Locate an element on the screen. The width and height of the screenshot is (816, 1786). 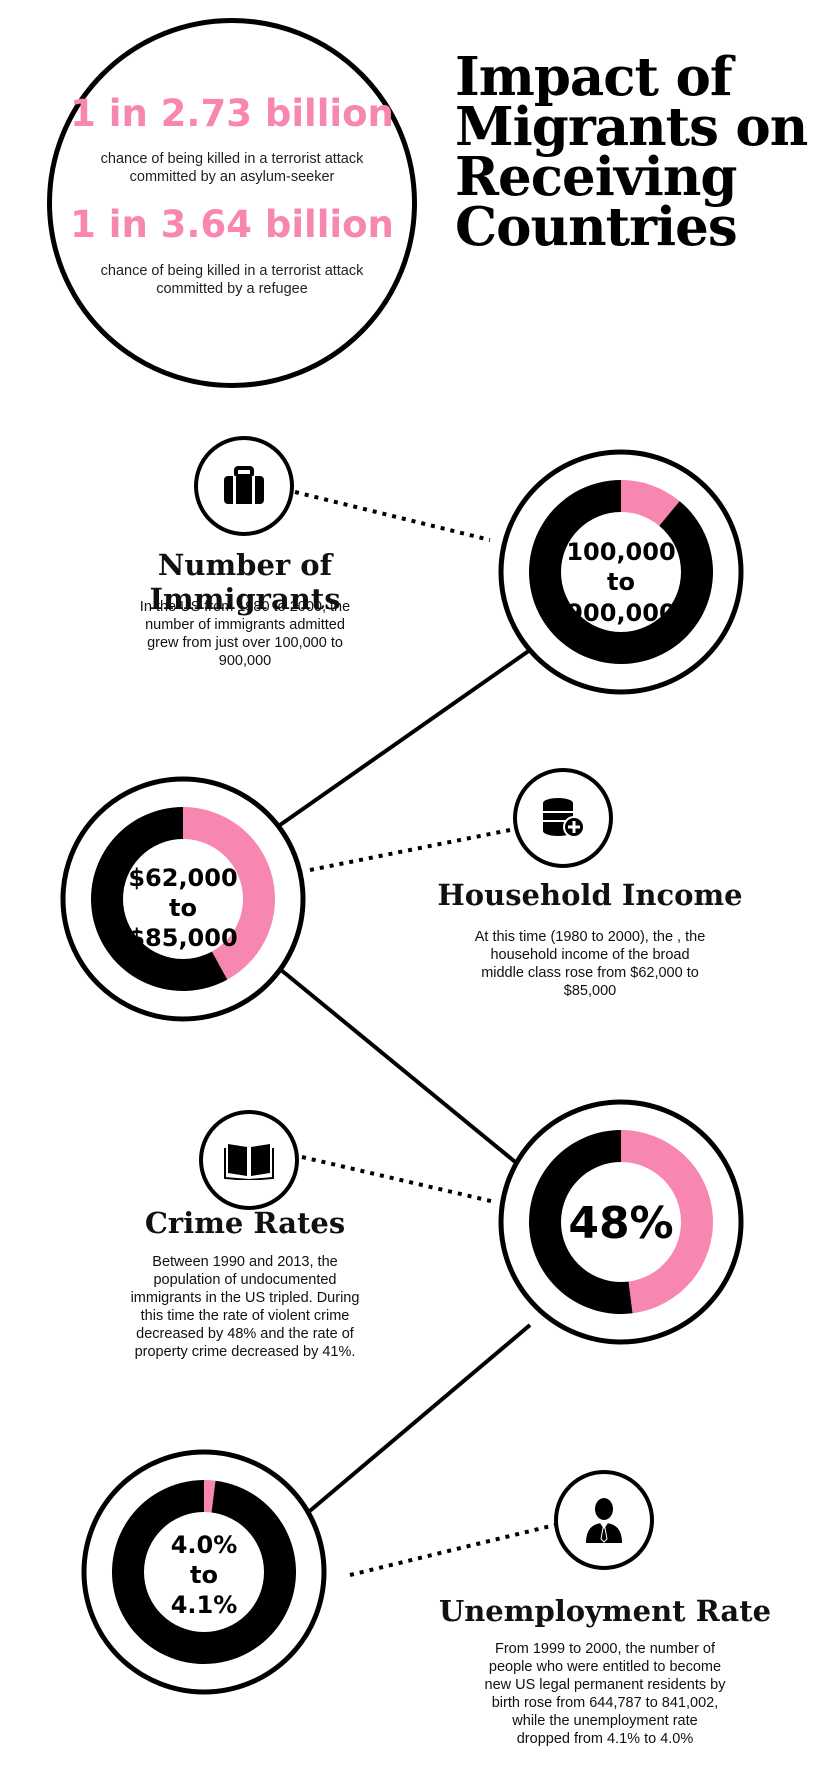
refugee-desc-line-2: committed by a refugee is located at coordinates (232, 289).